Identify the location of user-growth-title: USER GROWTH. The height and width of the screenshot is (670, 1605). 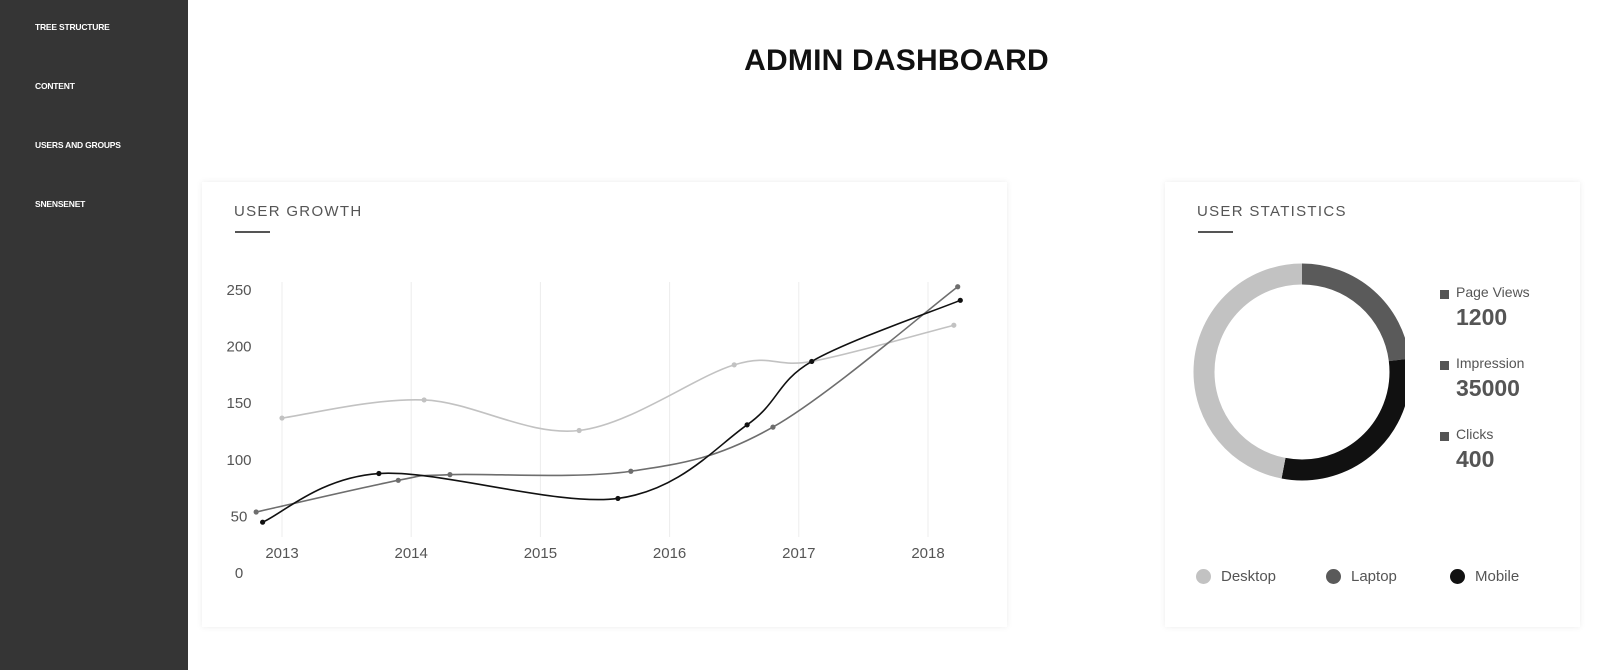
(298, 211).